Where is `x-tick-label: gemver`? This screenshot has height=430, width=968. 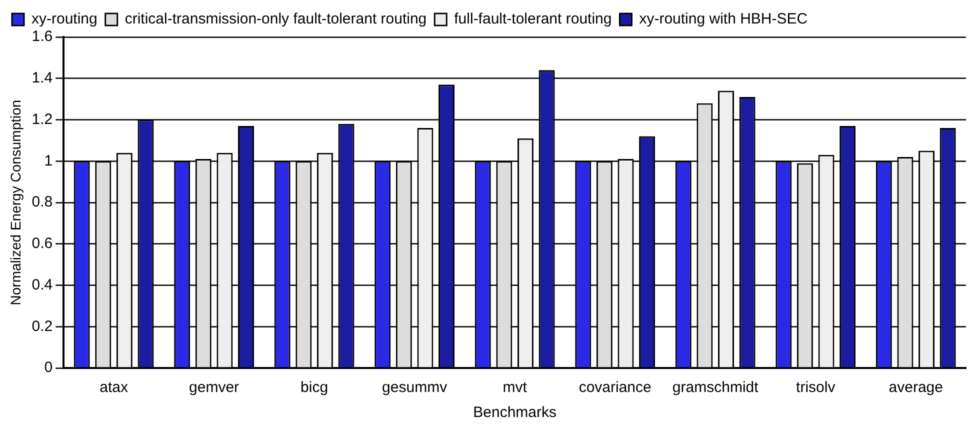
x-tick-label: gemver is located at coordinates (214, 387).